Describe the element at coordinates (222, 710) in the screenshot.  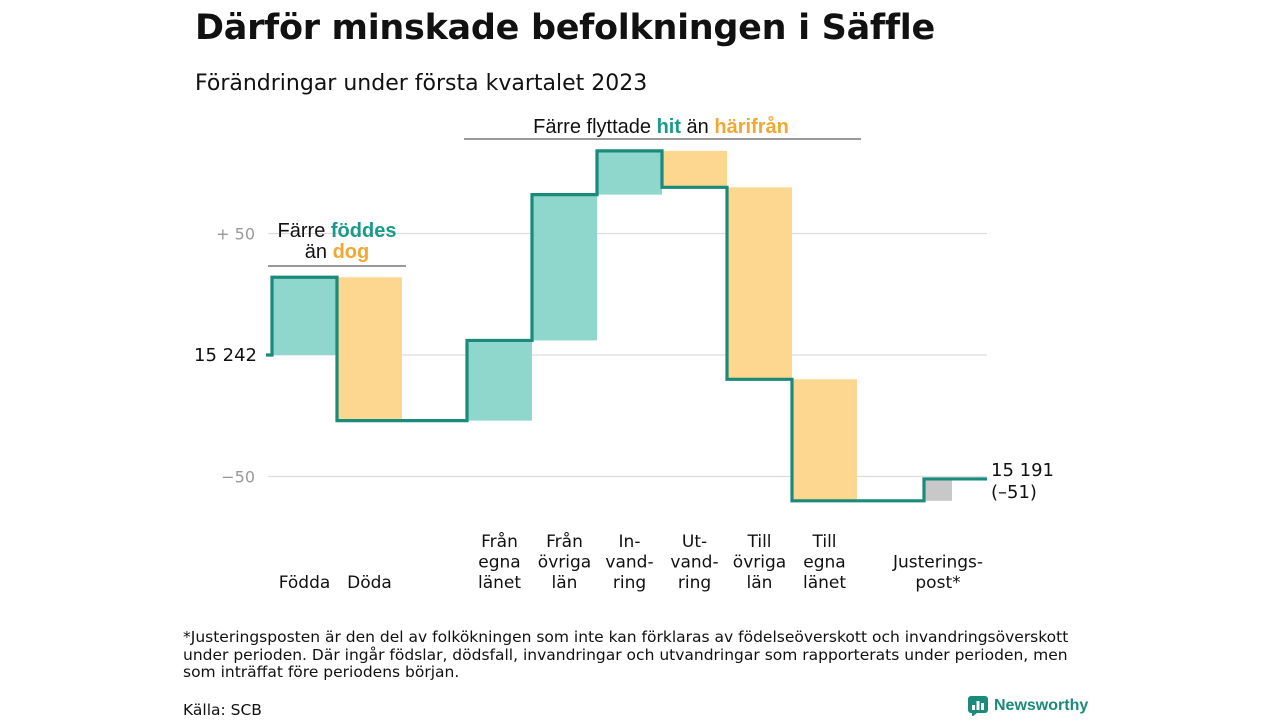
I see `source-note: Källa: SCB` at that location.